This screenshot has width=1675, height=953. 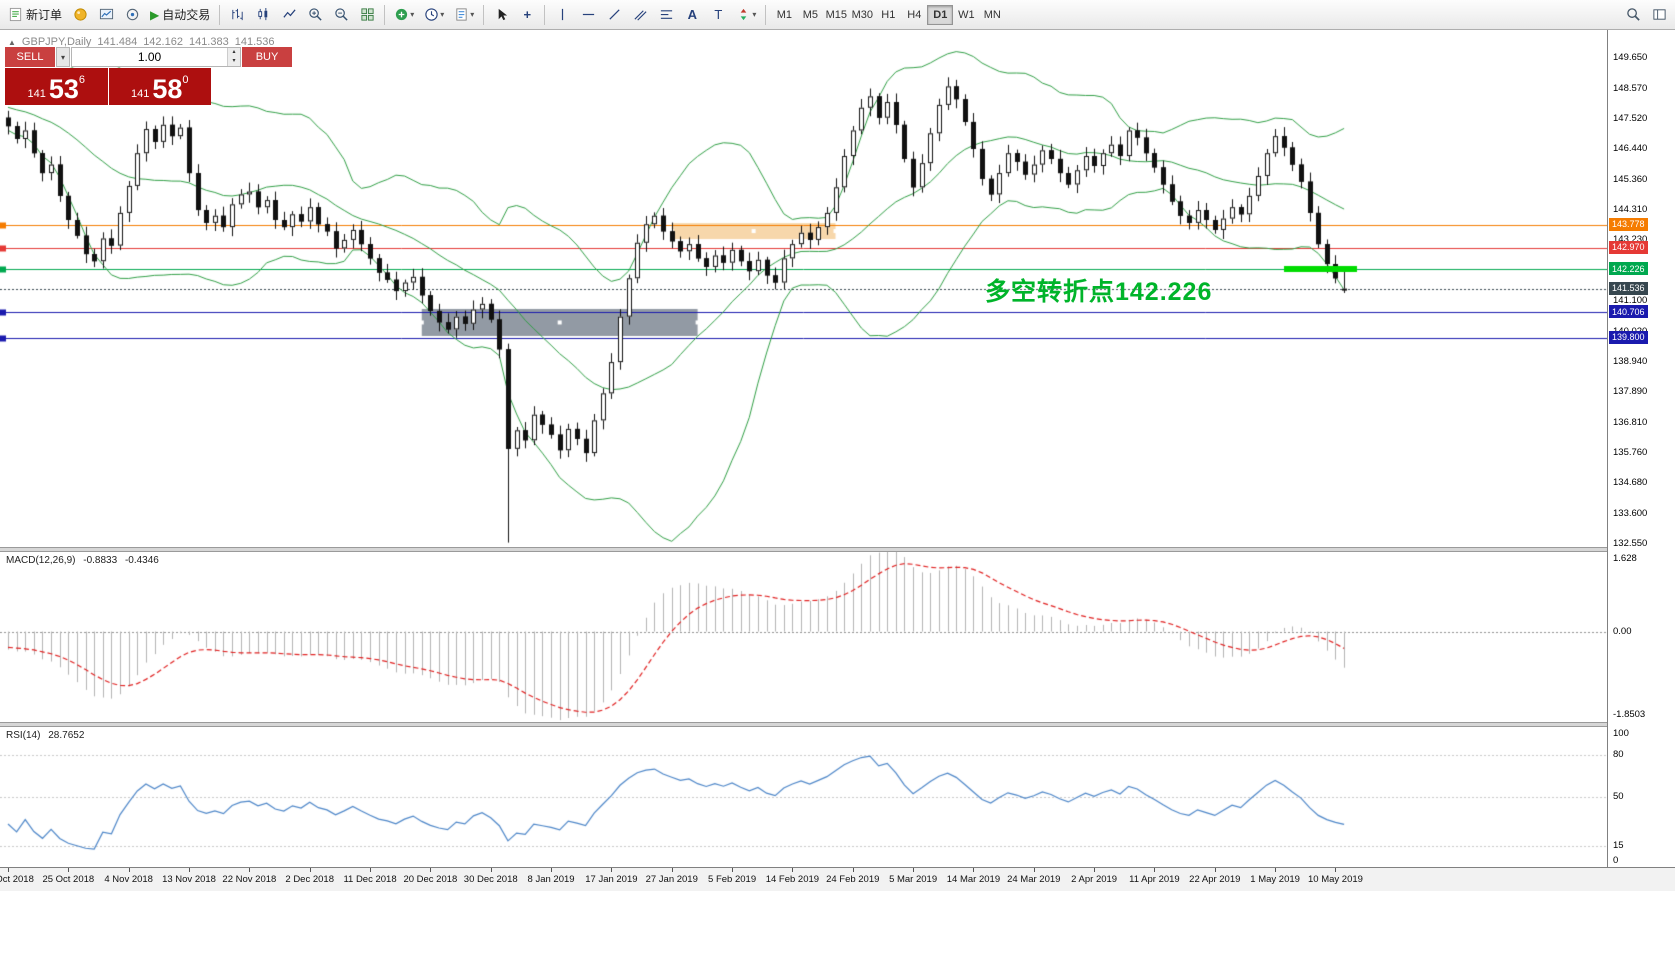 I want to click on volume-up-icon: ▴, so click(x=234, y=52).